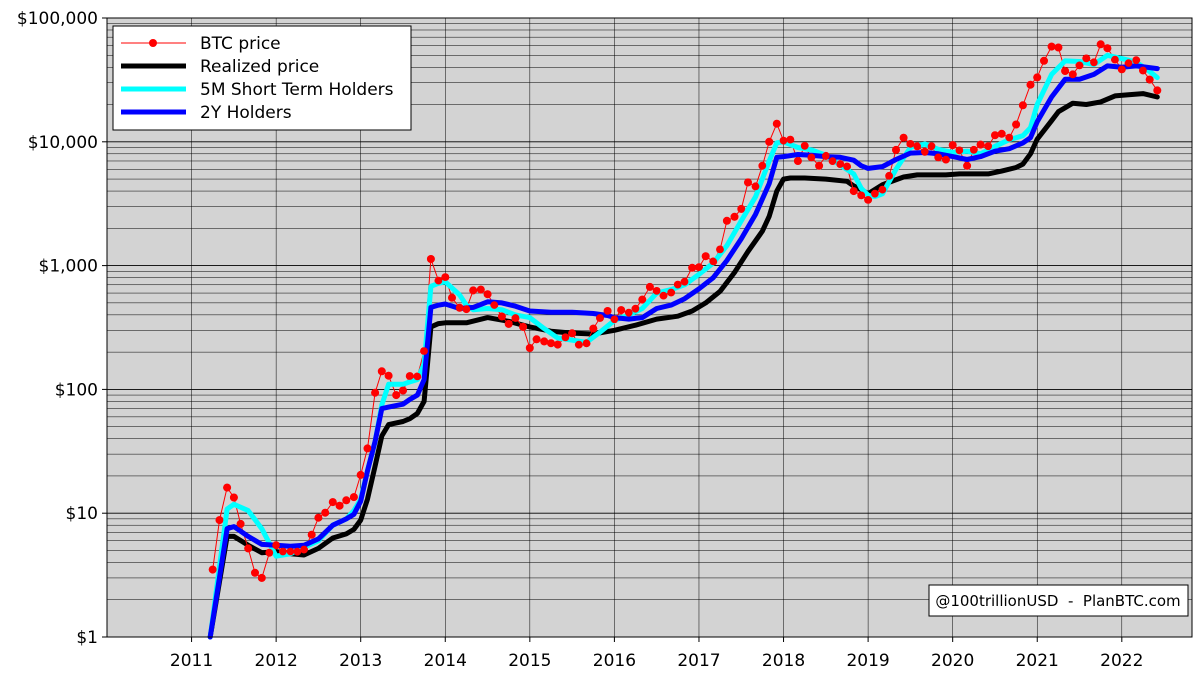  I want to click on x-tick-label: 2015, so click(529, 661).